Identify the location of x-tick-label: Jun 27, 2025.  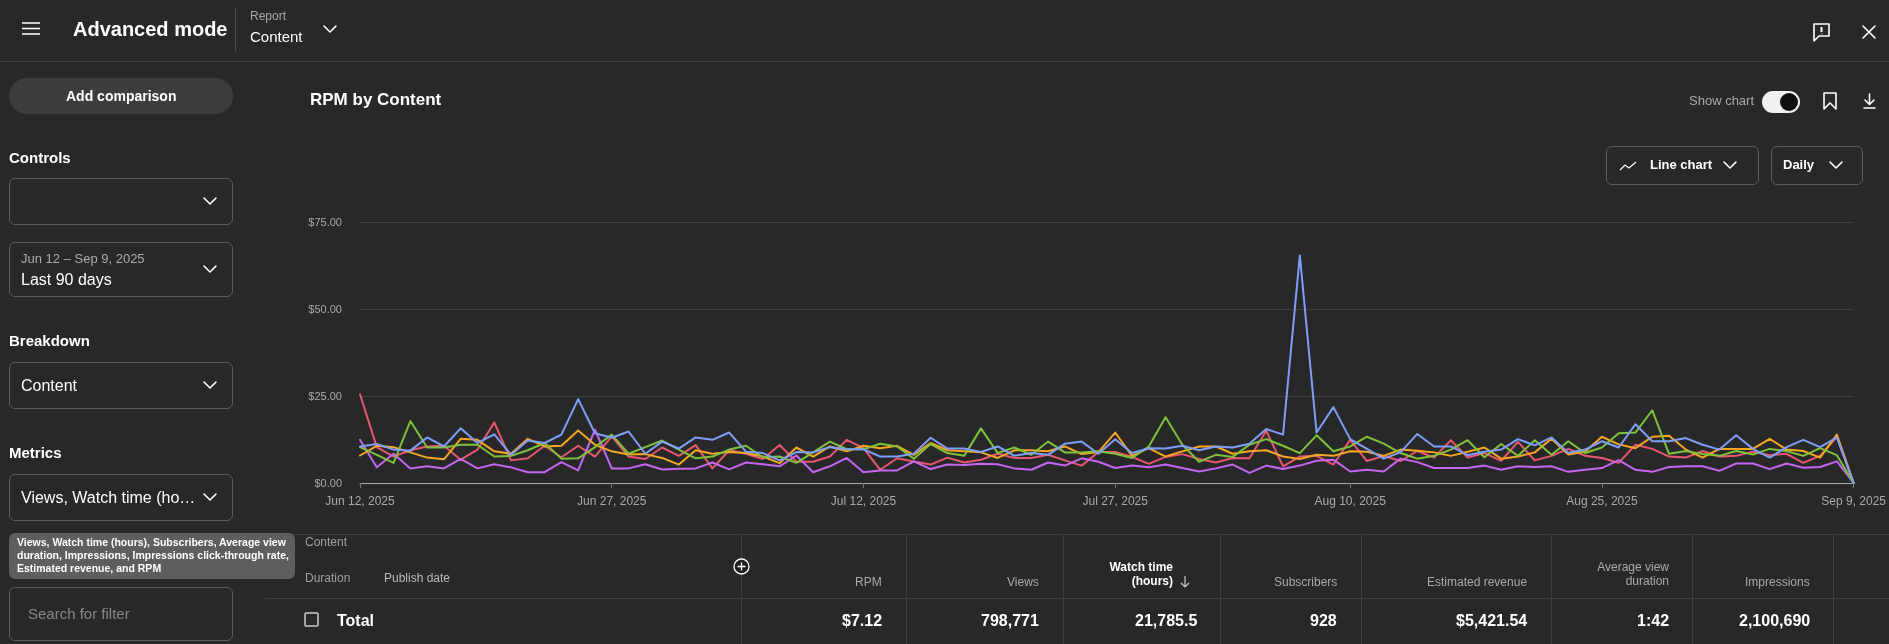
(612, 501).